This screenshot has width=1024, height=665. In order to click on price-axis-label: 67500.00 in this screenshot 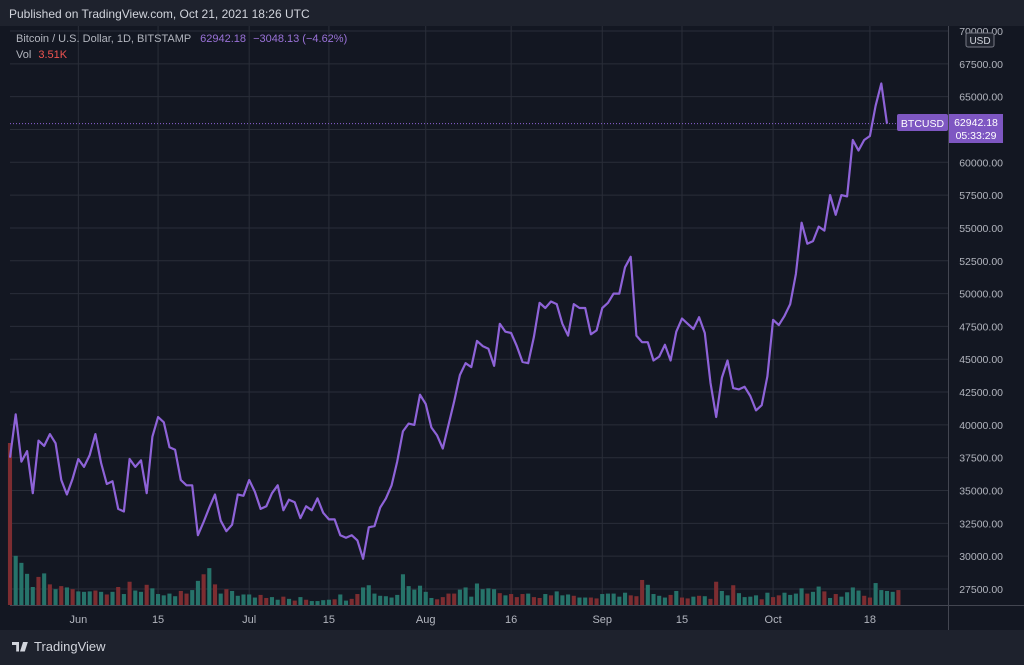, I will do `click(981, 65)`.